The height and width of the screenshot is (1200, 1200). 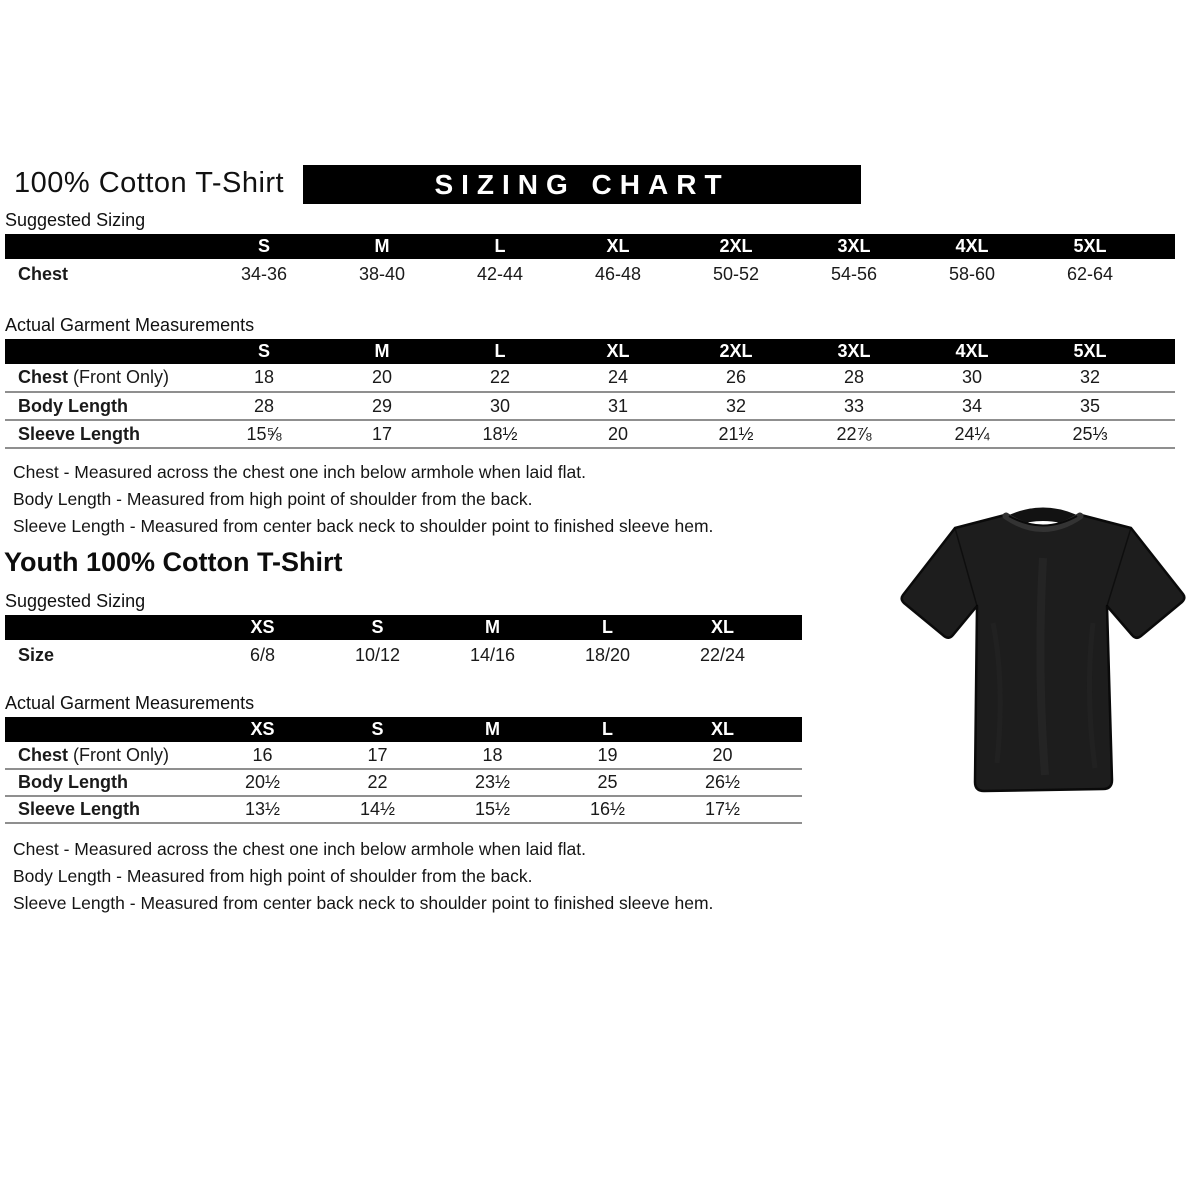 I want to click on measurement-cell: 26½, so click(x=722, y=783).